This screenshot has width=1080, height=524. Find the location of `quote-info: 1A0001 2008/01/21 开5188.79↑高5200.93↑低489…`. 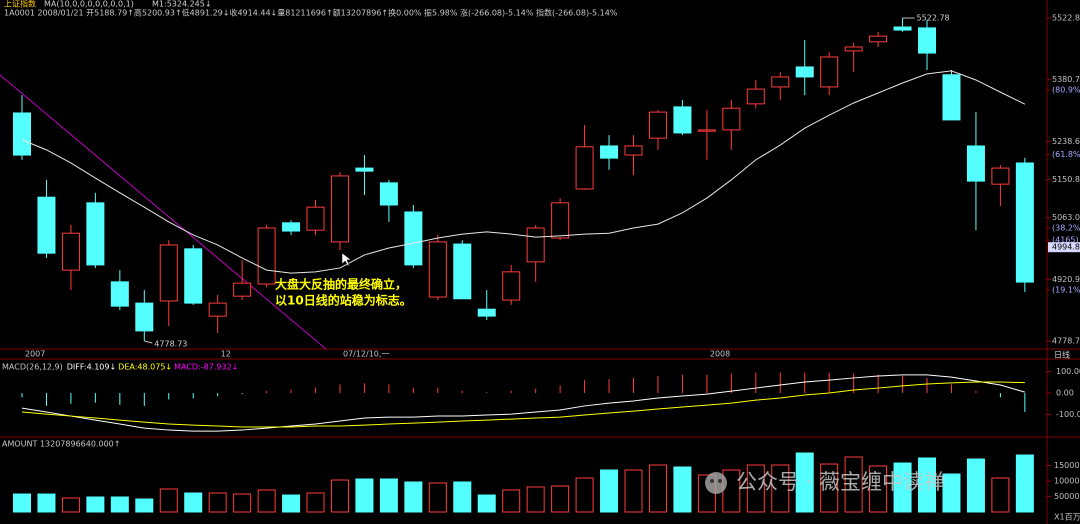

quote-info: 1A0001 2008/01/21 开5188.79↑高5200.93↑低489… is located at coordinates (311, 13).